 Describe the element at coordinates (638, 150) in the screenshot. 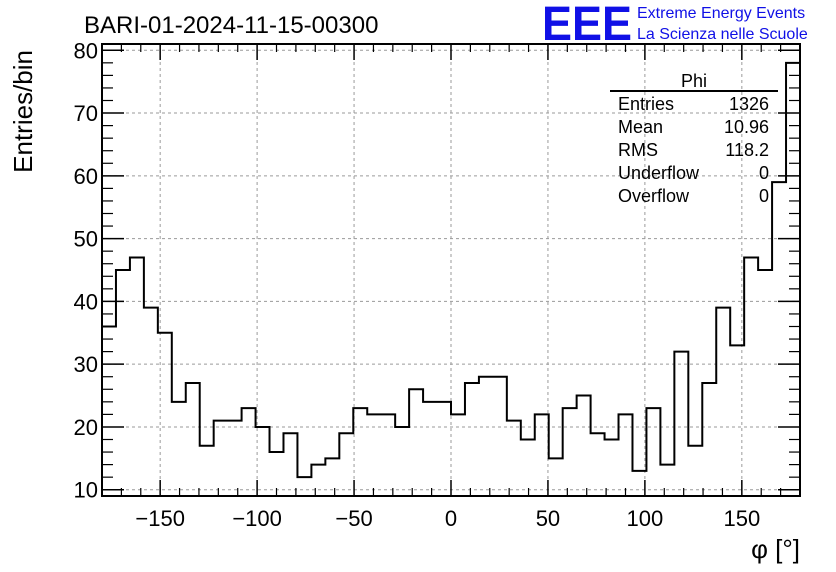

I see `stats-label: RMS` at that location.